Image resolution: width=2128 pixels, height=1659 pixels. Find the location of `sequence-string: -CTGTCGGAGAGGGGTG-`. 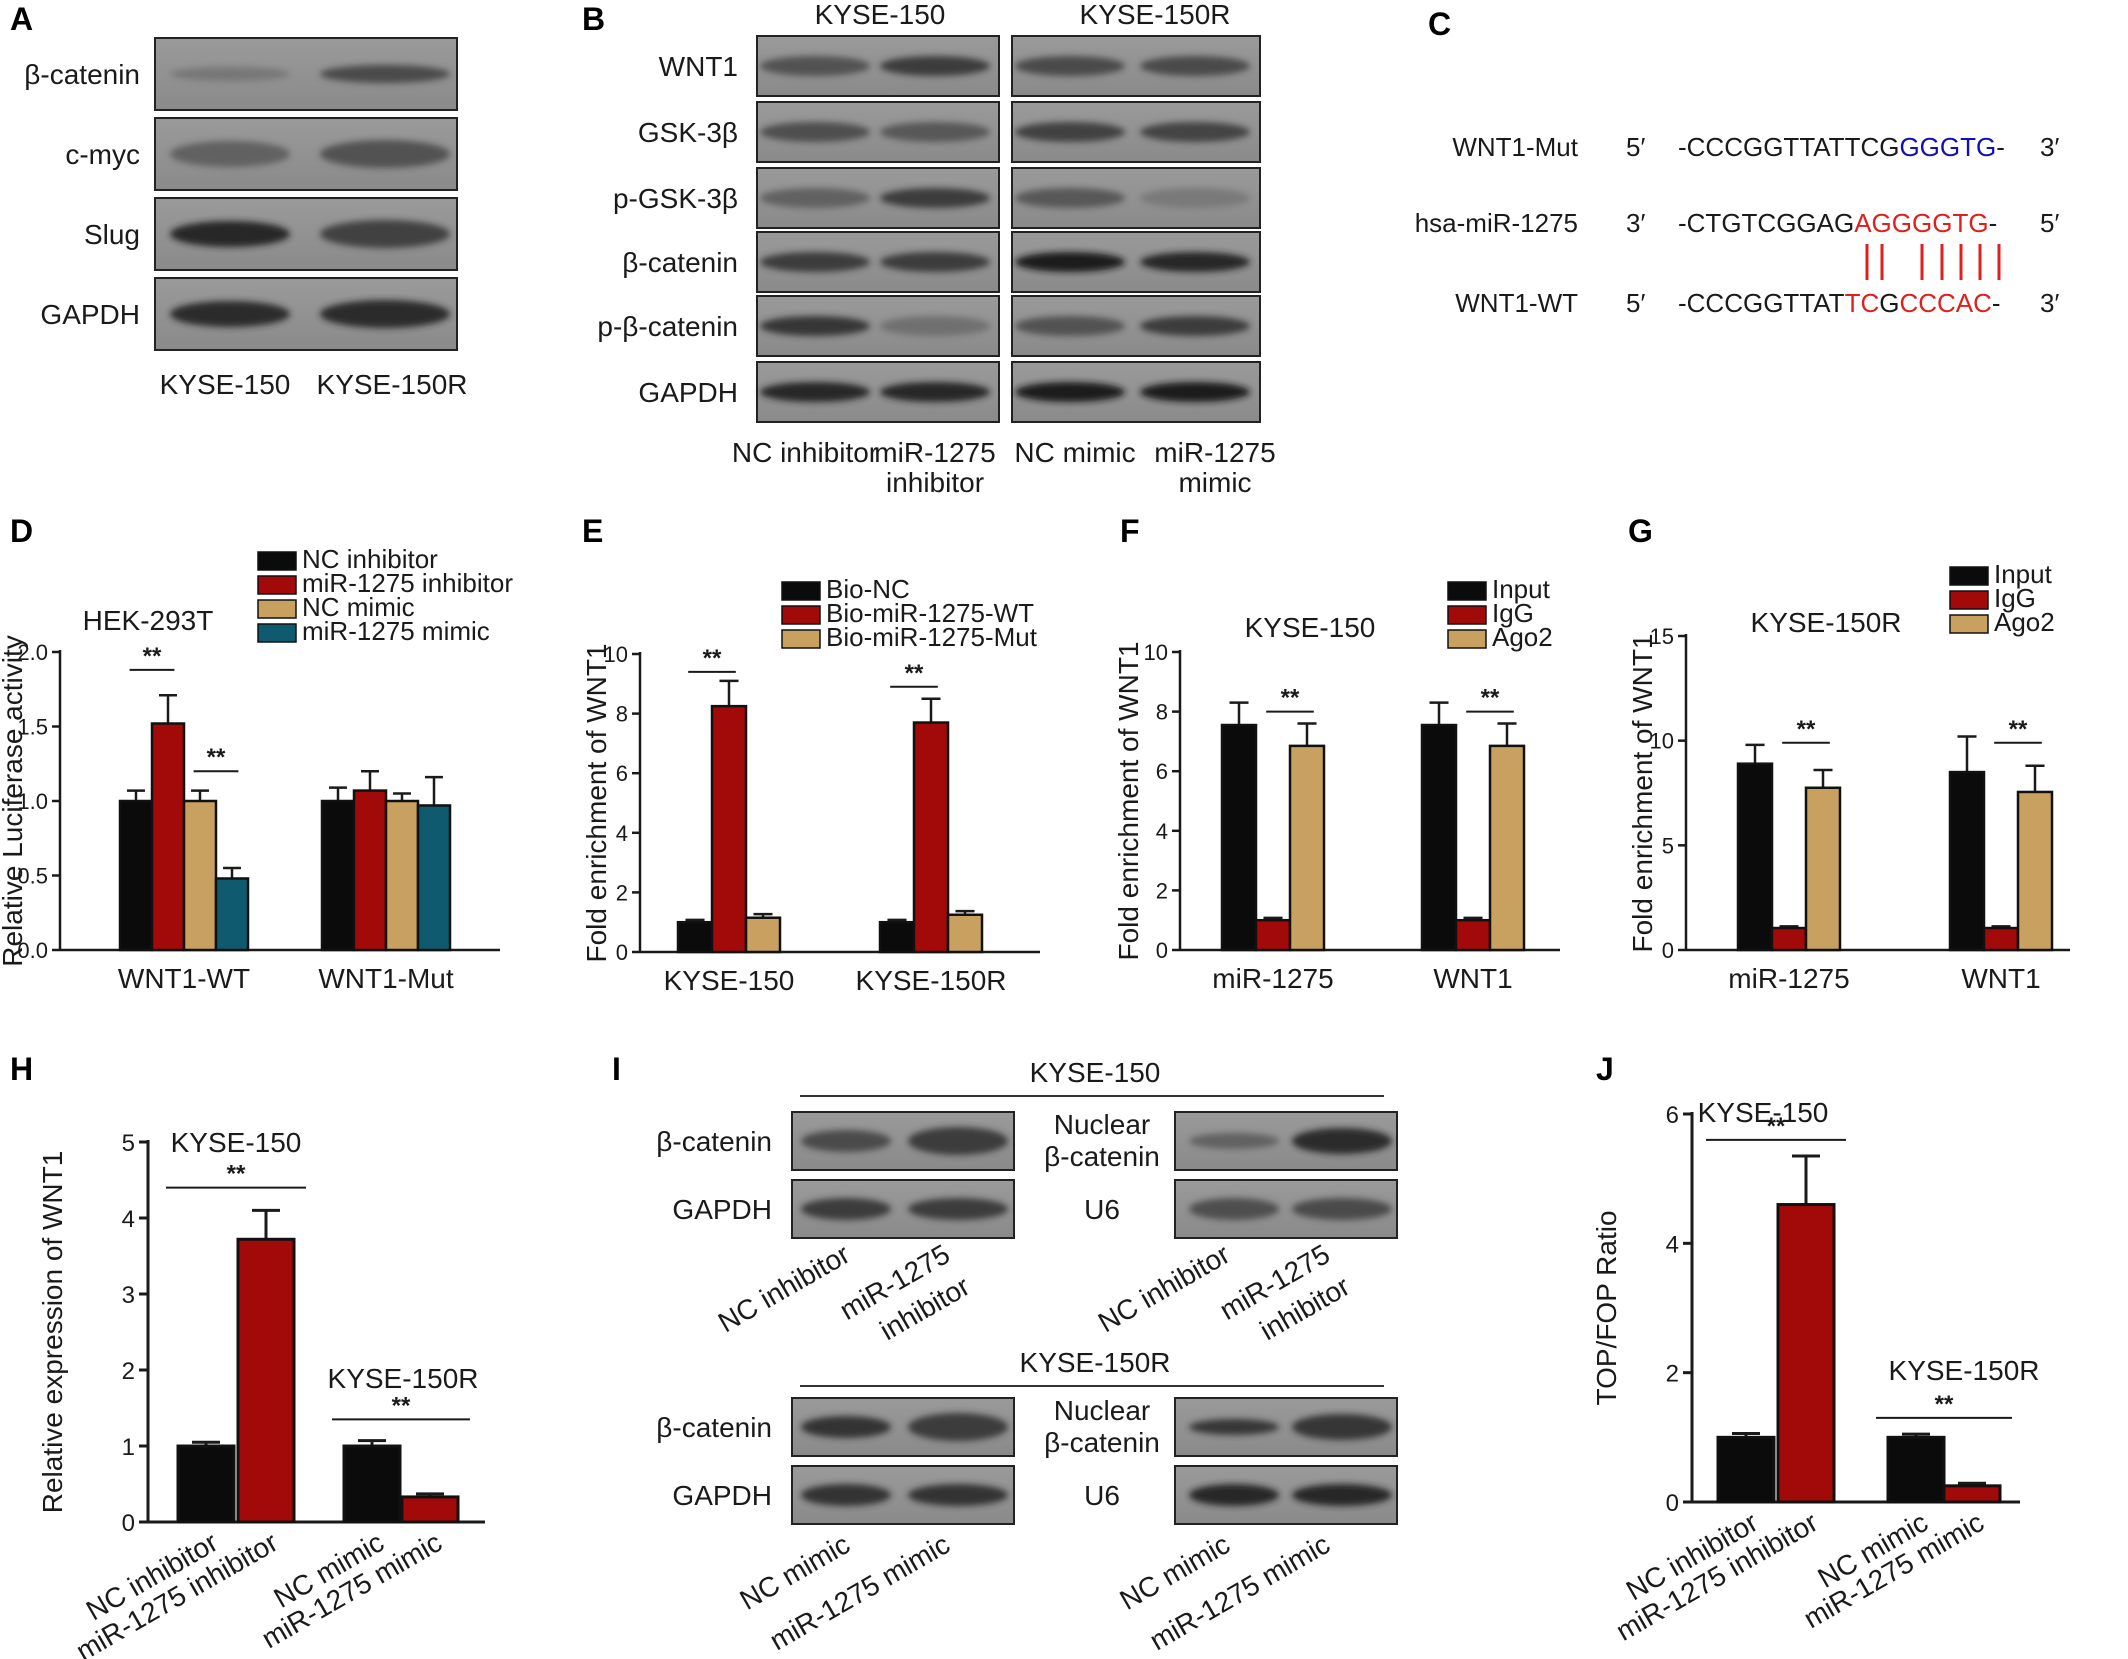

sequence-string: -CTGTCGGAGAGGGGTG- is located at coordinates (1837, 223).